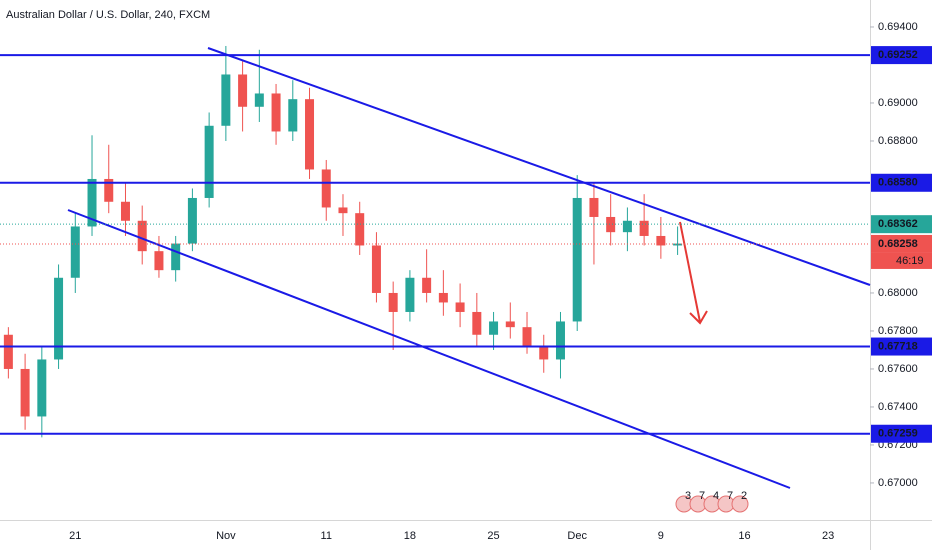 This screenshot has height=550, width=932. What do you see at coordinates (410, 536) in the screenshot?
I see `x-tick-label: 18` at bounding box center [410, 536].